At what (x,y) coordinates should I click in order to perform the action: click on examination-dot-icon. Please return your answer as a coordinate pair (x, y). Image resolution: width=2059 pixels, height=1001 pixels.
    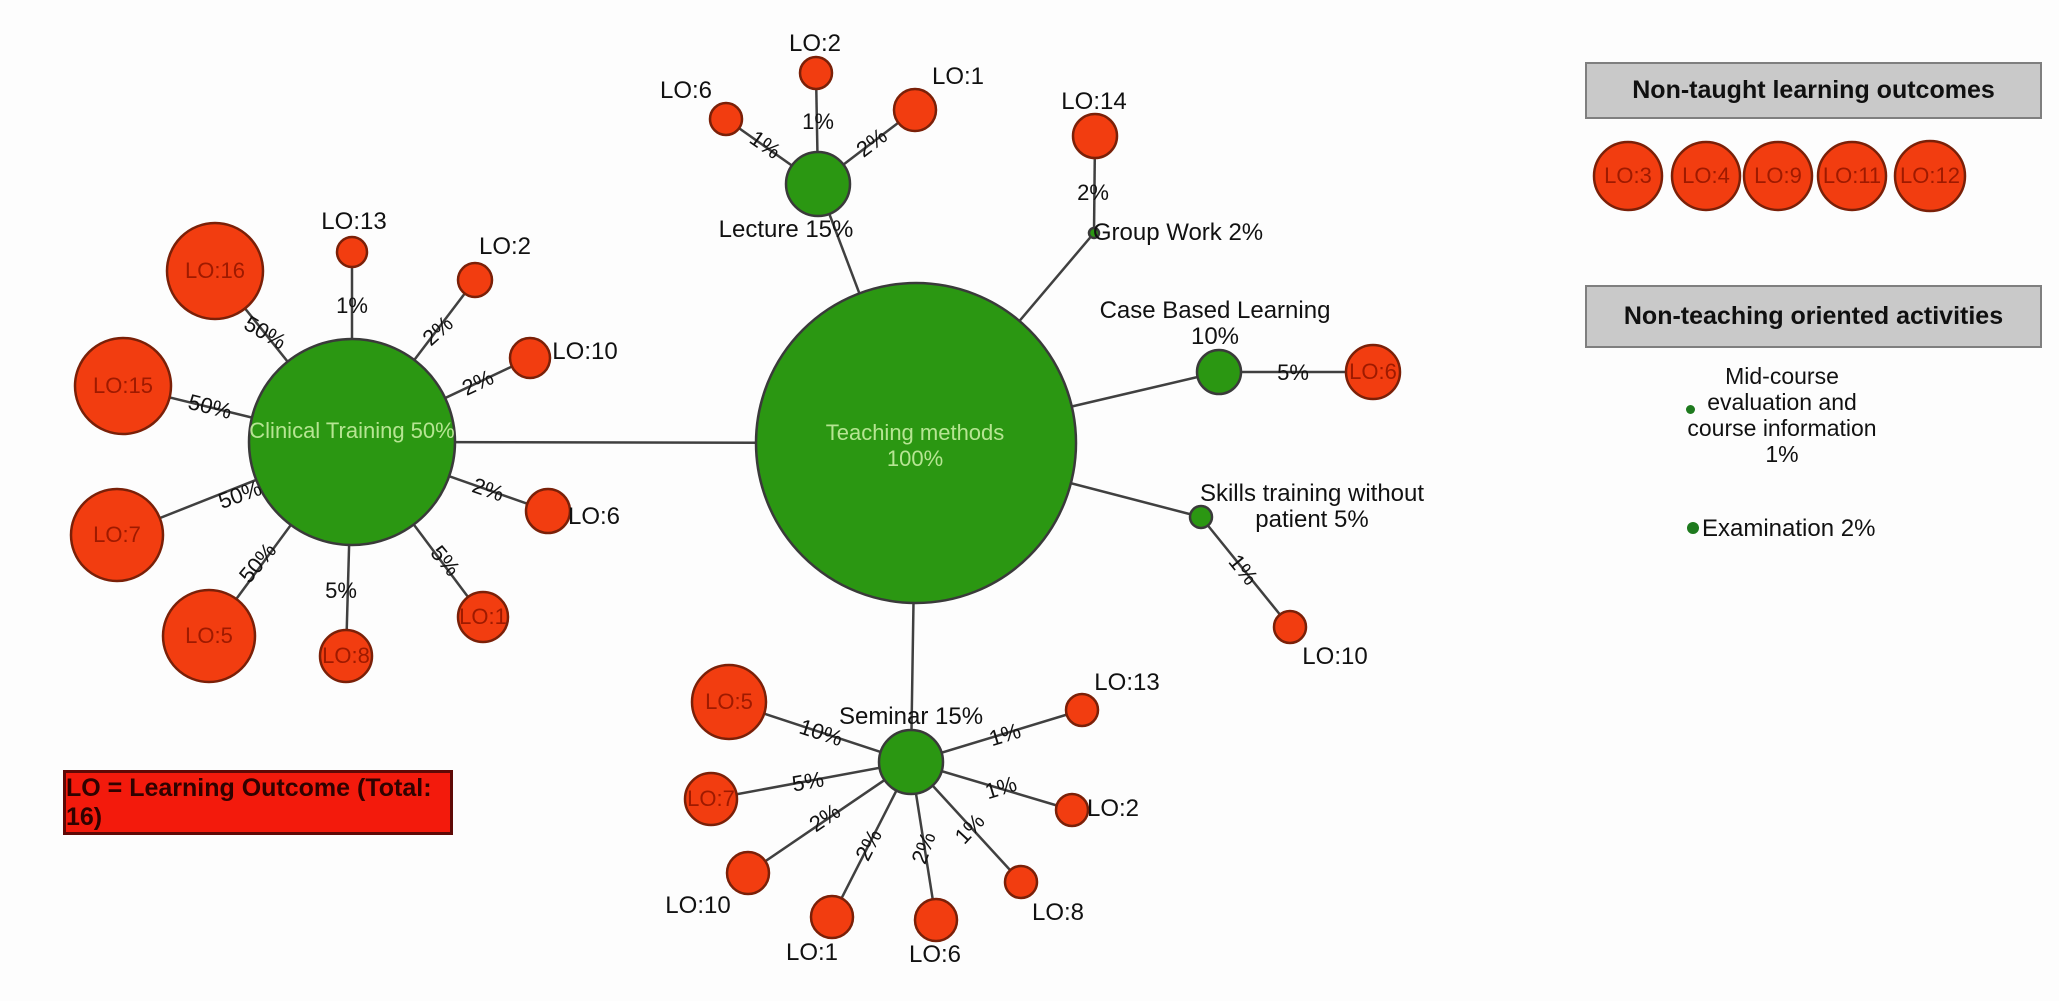
    Looking at the image, I should click on (1693, 528).